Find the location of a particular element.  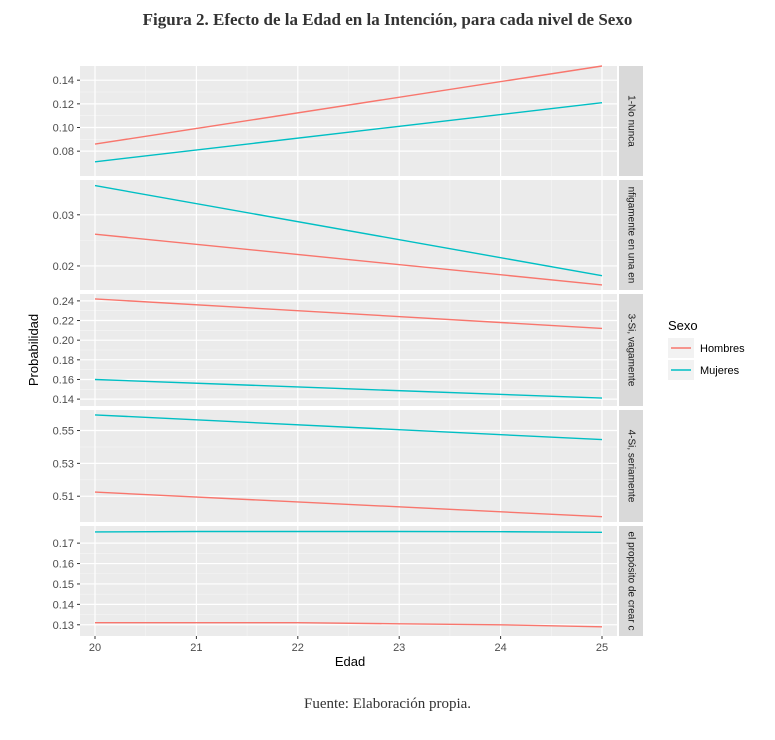

x-tick-label: 24 is located at coordinates (500, 648).